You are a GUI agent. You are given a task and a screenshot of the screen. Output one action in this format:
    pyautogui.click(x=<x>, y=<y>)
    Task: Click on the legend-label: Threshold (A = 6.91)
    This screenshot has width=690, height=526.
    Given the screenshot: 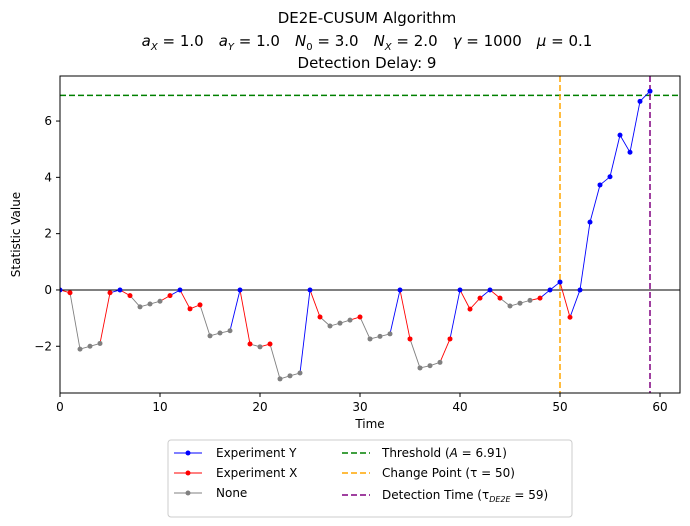 What is the action you would take?
    pyautogui.click(x=444, y=453)
    